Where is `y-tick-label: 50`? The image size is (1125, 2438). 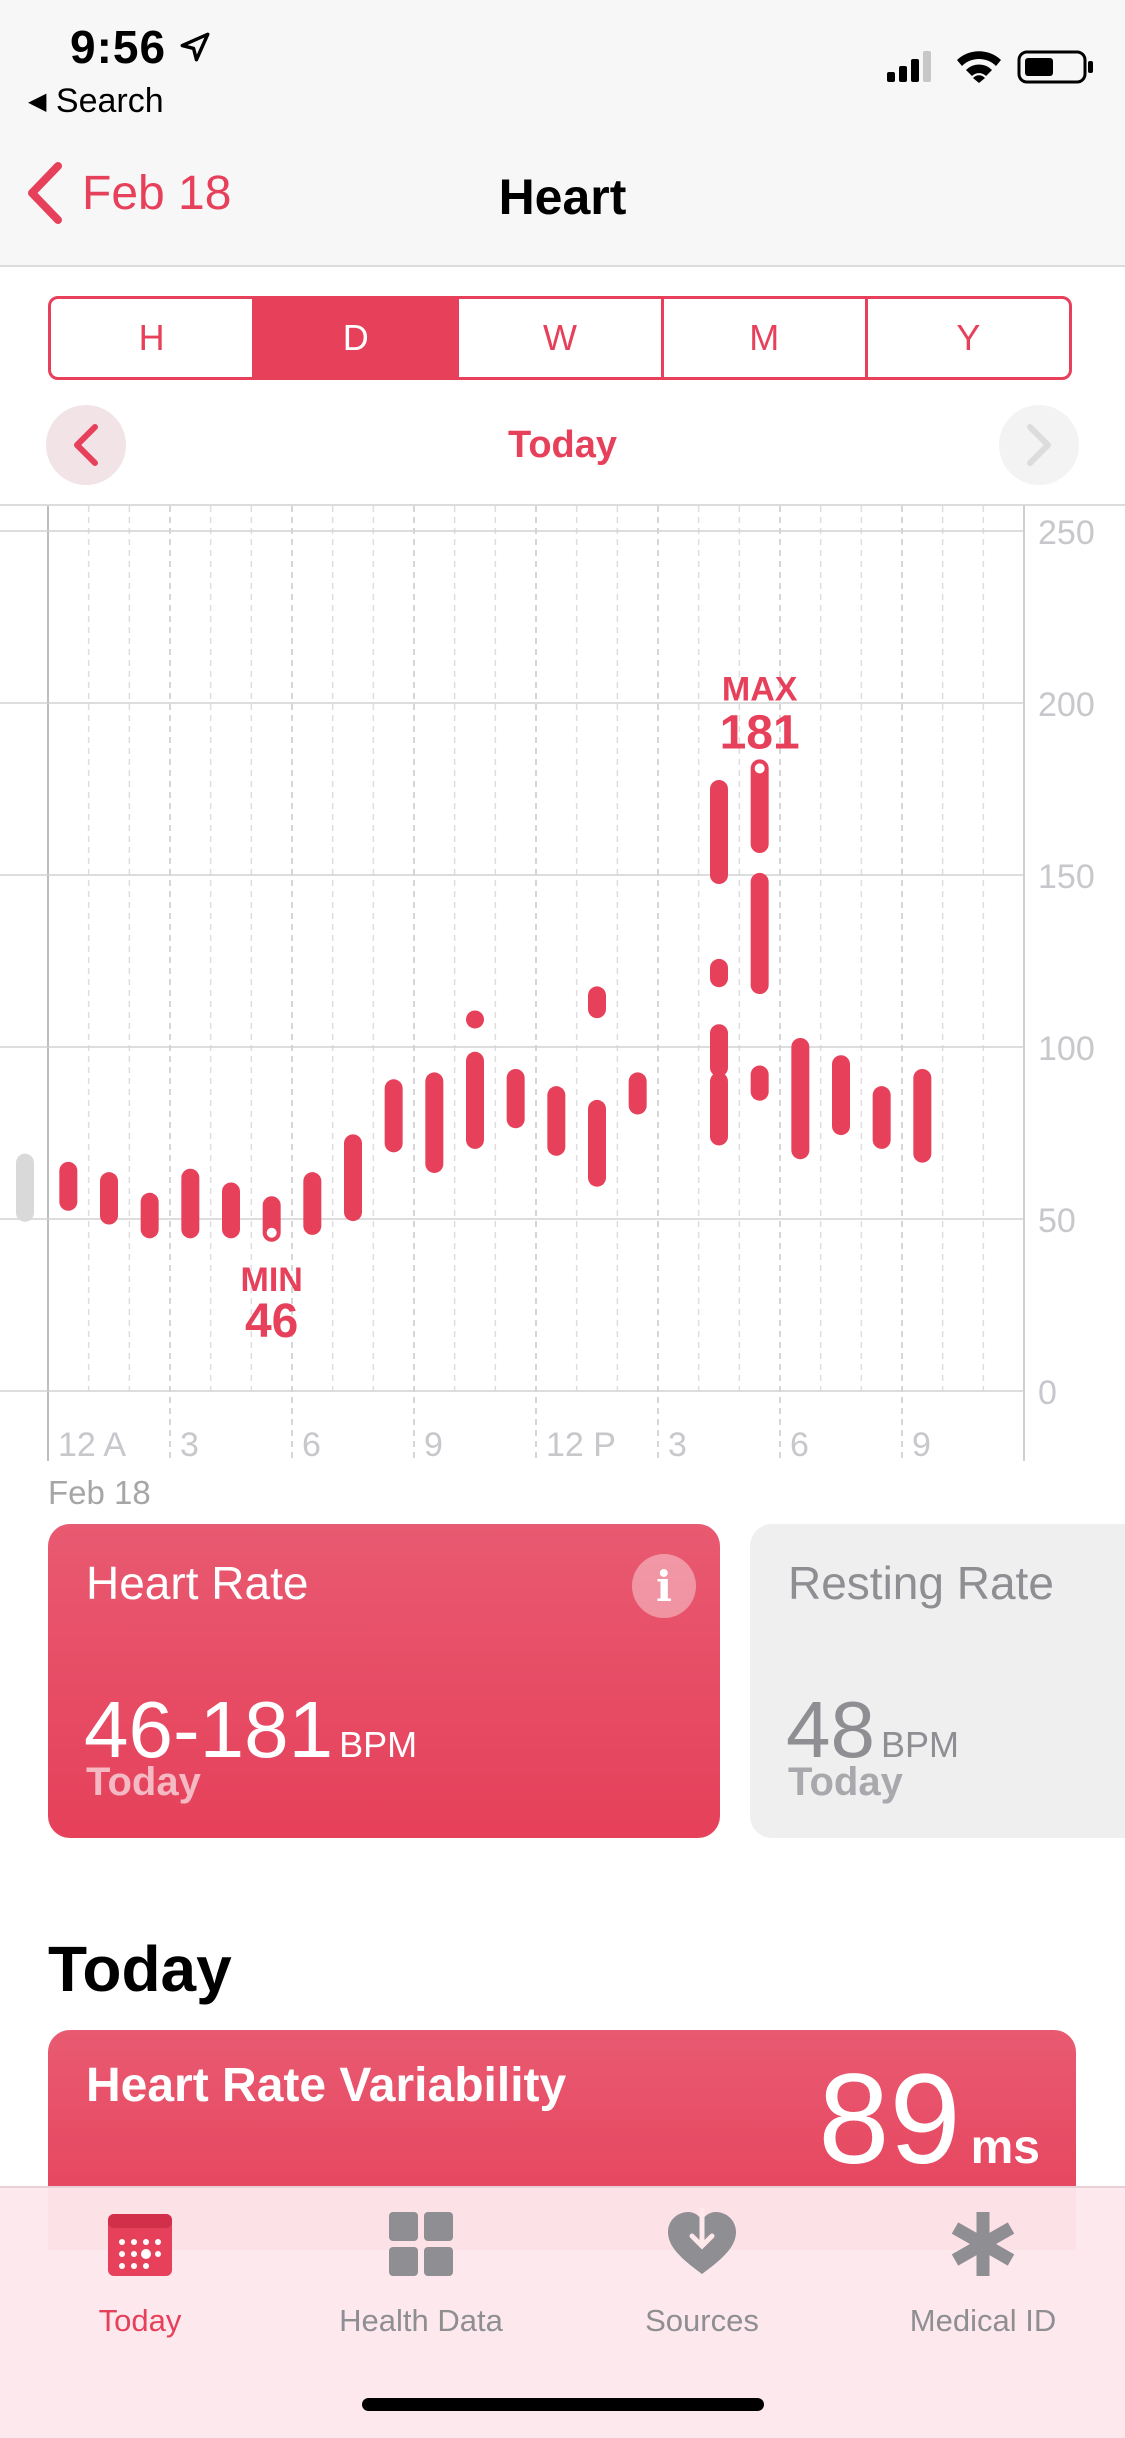
y-tick-label: 50 is located at coordinates (1057, 1221).